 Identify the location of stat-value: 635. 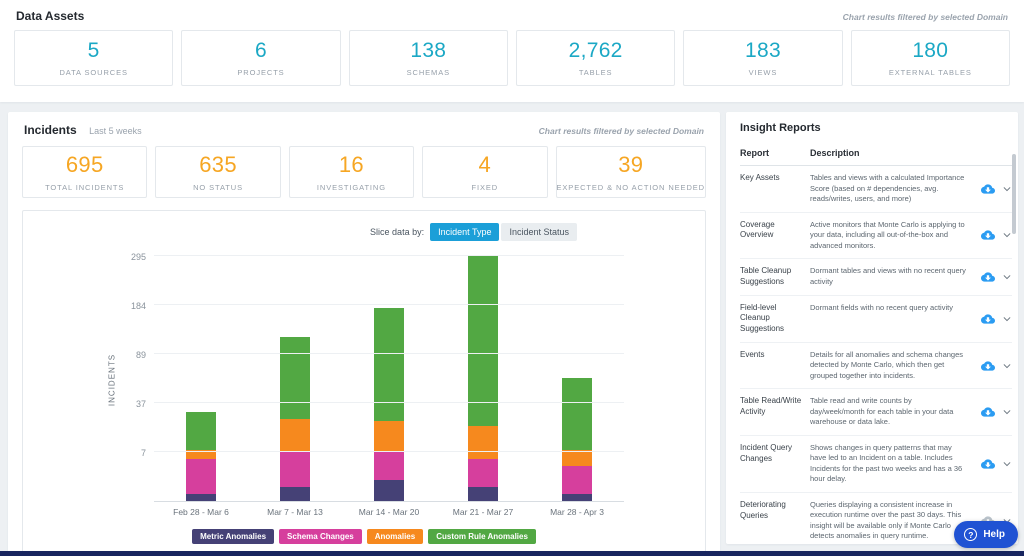
(218, 164).